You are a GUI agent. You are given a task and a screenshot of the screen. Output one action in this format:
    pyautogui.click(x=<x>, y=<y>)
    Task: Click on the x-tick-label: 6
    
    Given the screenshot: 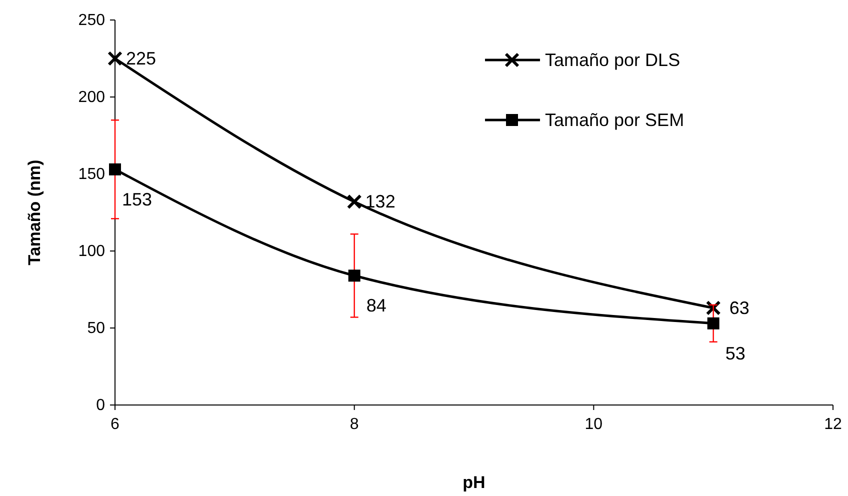 What is the action you would take?
    pyautogui.click(x=115, y=424)
    